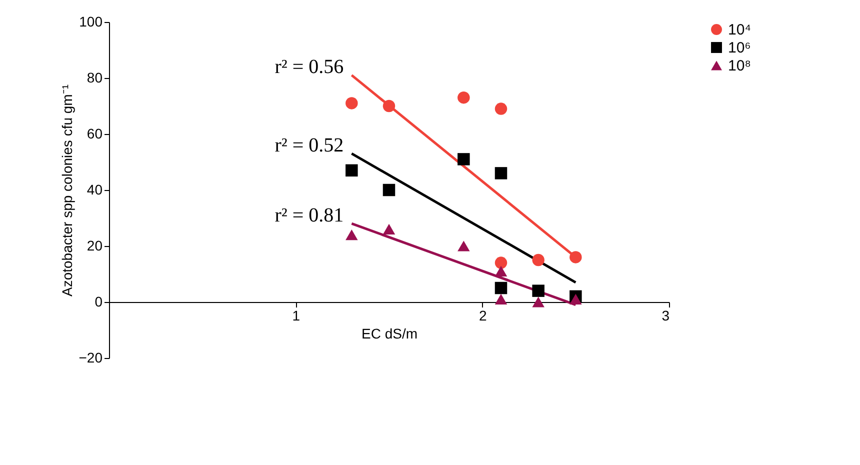 Image resolution: width=860 pixels, height=465 pixels. I want to click on legend-label: 10⁸, so click(740, 66).